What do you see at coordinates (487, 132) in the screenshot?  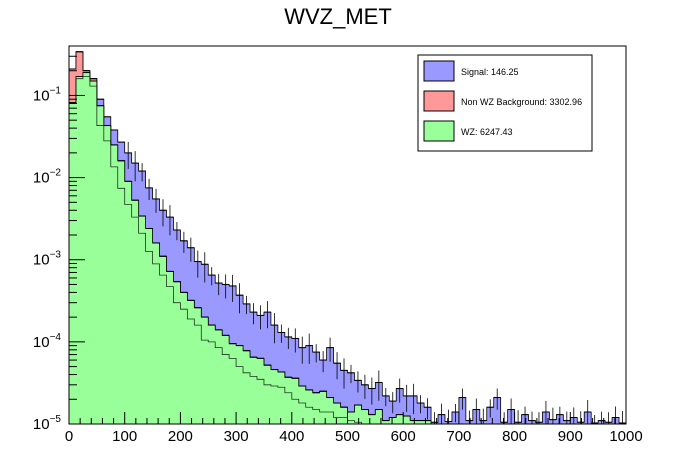 I see `legend-label: WZ: 6247.43` at bounding box center [487, 132].